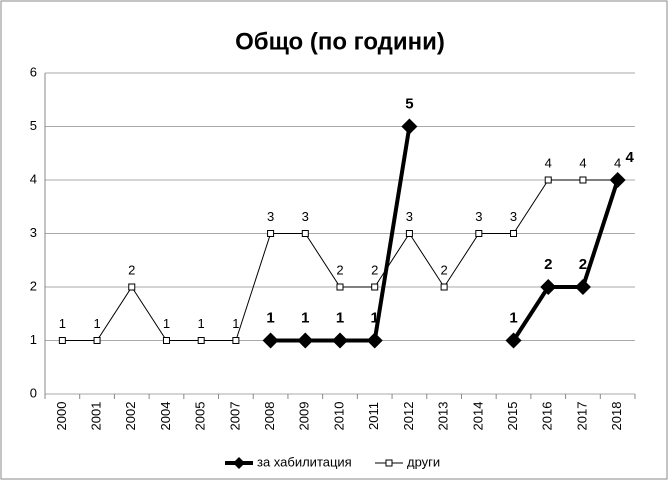  Describe the element at coordinates (408, 416) in the screenshot. I see `x-tick-label: 2012` at that location.